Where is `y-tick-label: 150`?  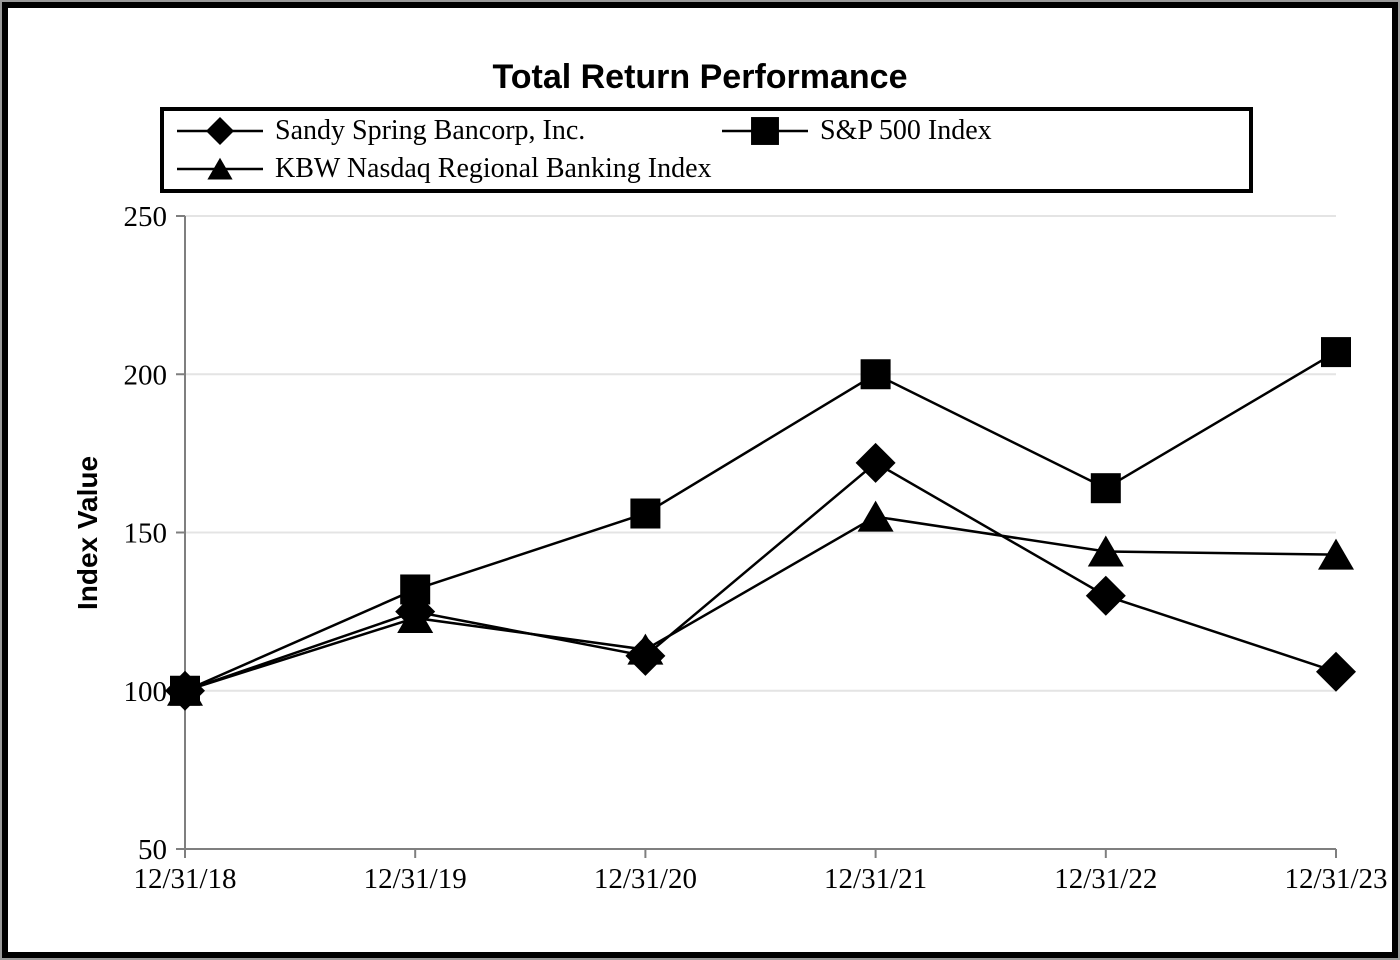
y-tick-label: 150 is located at coordinates (146, 534).